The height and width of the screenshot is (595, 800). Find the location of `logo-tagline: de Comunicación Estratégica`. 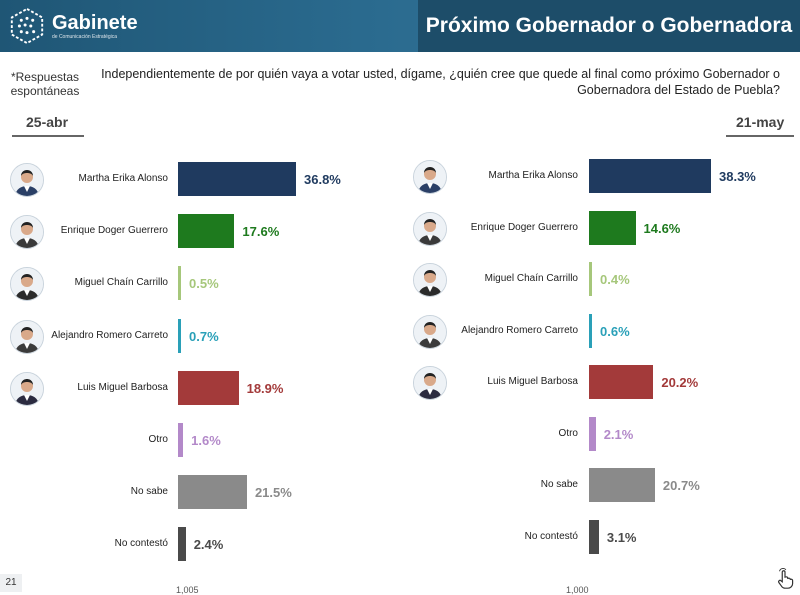

logo-tagline: de Comunicación Estratégica is located at coordinates (85, 36).